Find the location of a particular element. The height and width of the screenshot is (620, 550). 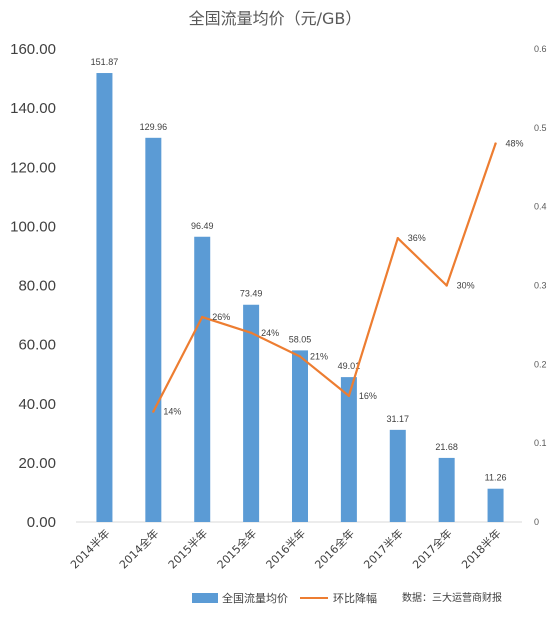

y2-tick-label: 0.5 is located at coordinates (540, 128).